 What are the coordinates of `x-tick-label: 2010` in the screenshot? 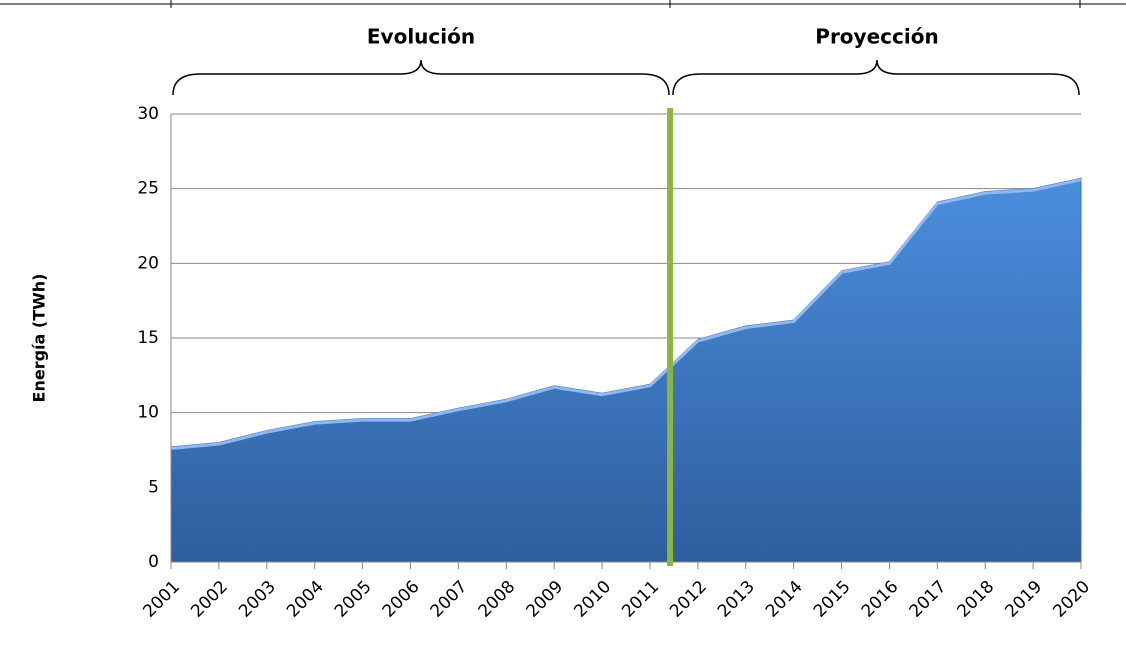 It's located at (592, 599).